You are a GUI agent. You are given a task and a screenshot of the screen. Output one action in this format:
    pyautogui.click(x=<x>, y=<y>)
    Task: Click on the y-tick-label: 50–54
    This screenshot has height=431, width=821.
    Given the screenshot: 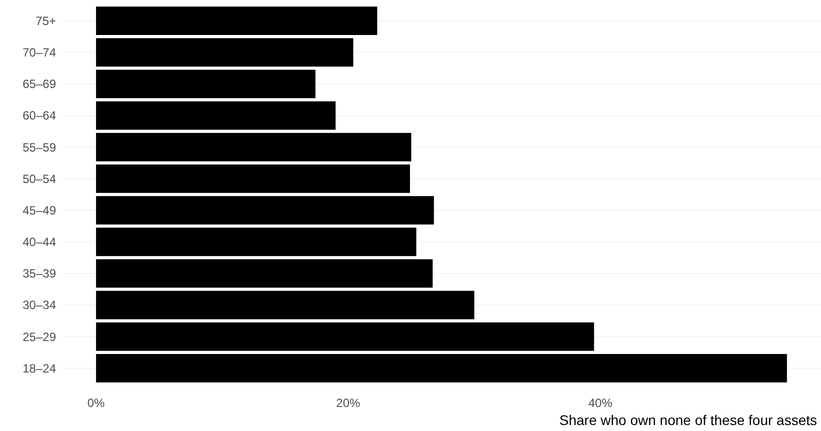 What is the action you would take?
    pyautogui.click(x=39, y=179)
    